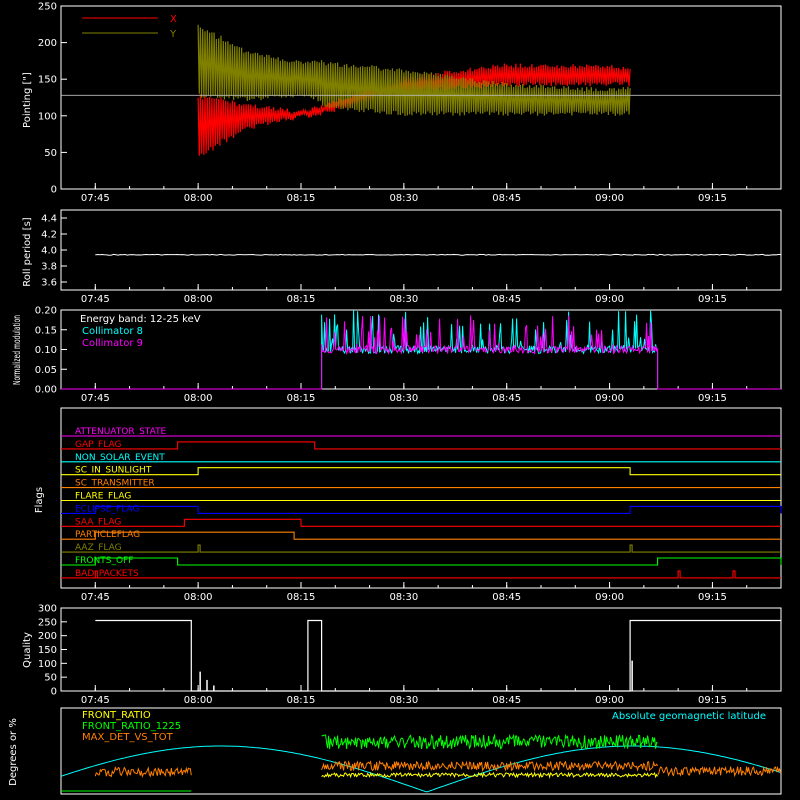  I want to click on pointing-y-ticks: 0 50 100 150 200 250, so click(52, 99).